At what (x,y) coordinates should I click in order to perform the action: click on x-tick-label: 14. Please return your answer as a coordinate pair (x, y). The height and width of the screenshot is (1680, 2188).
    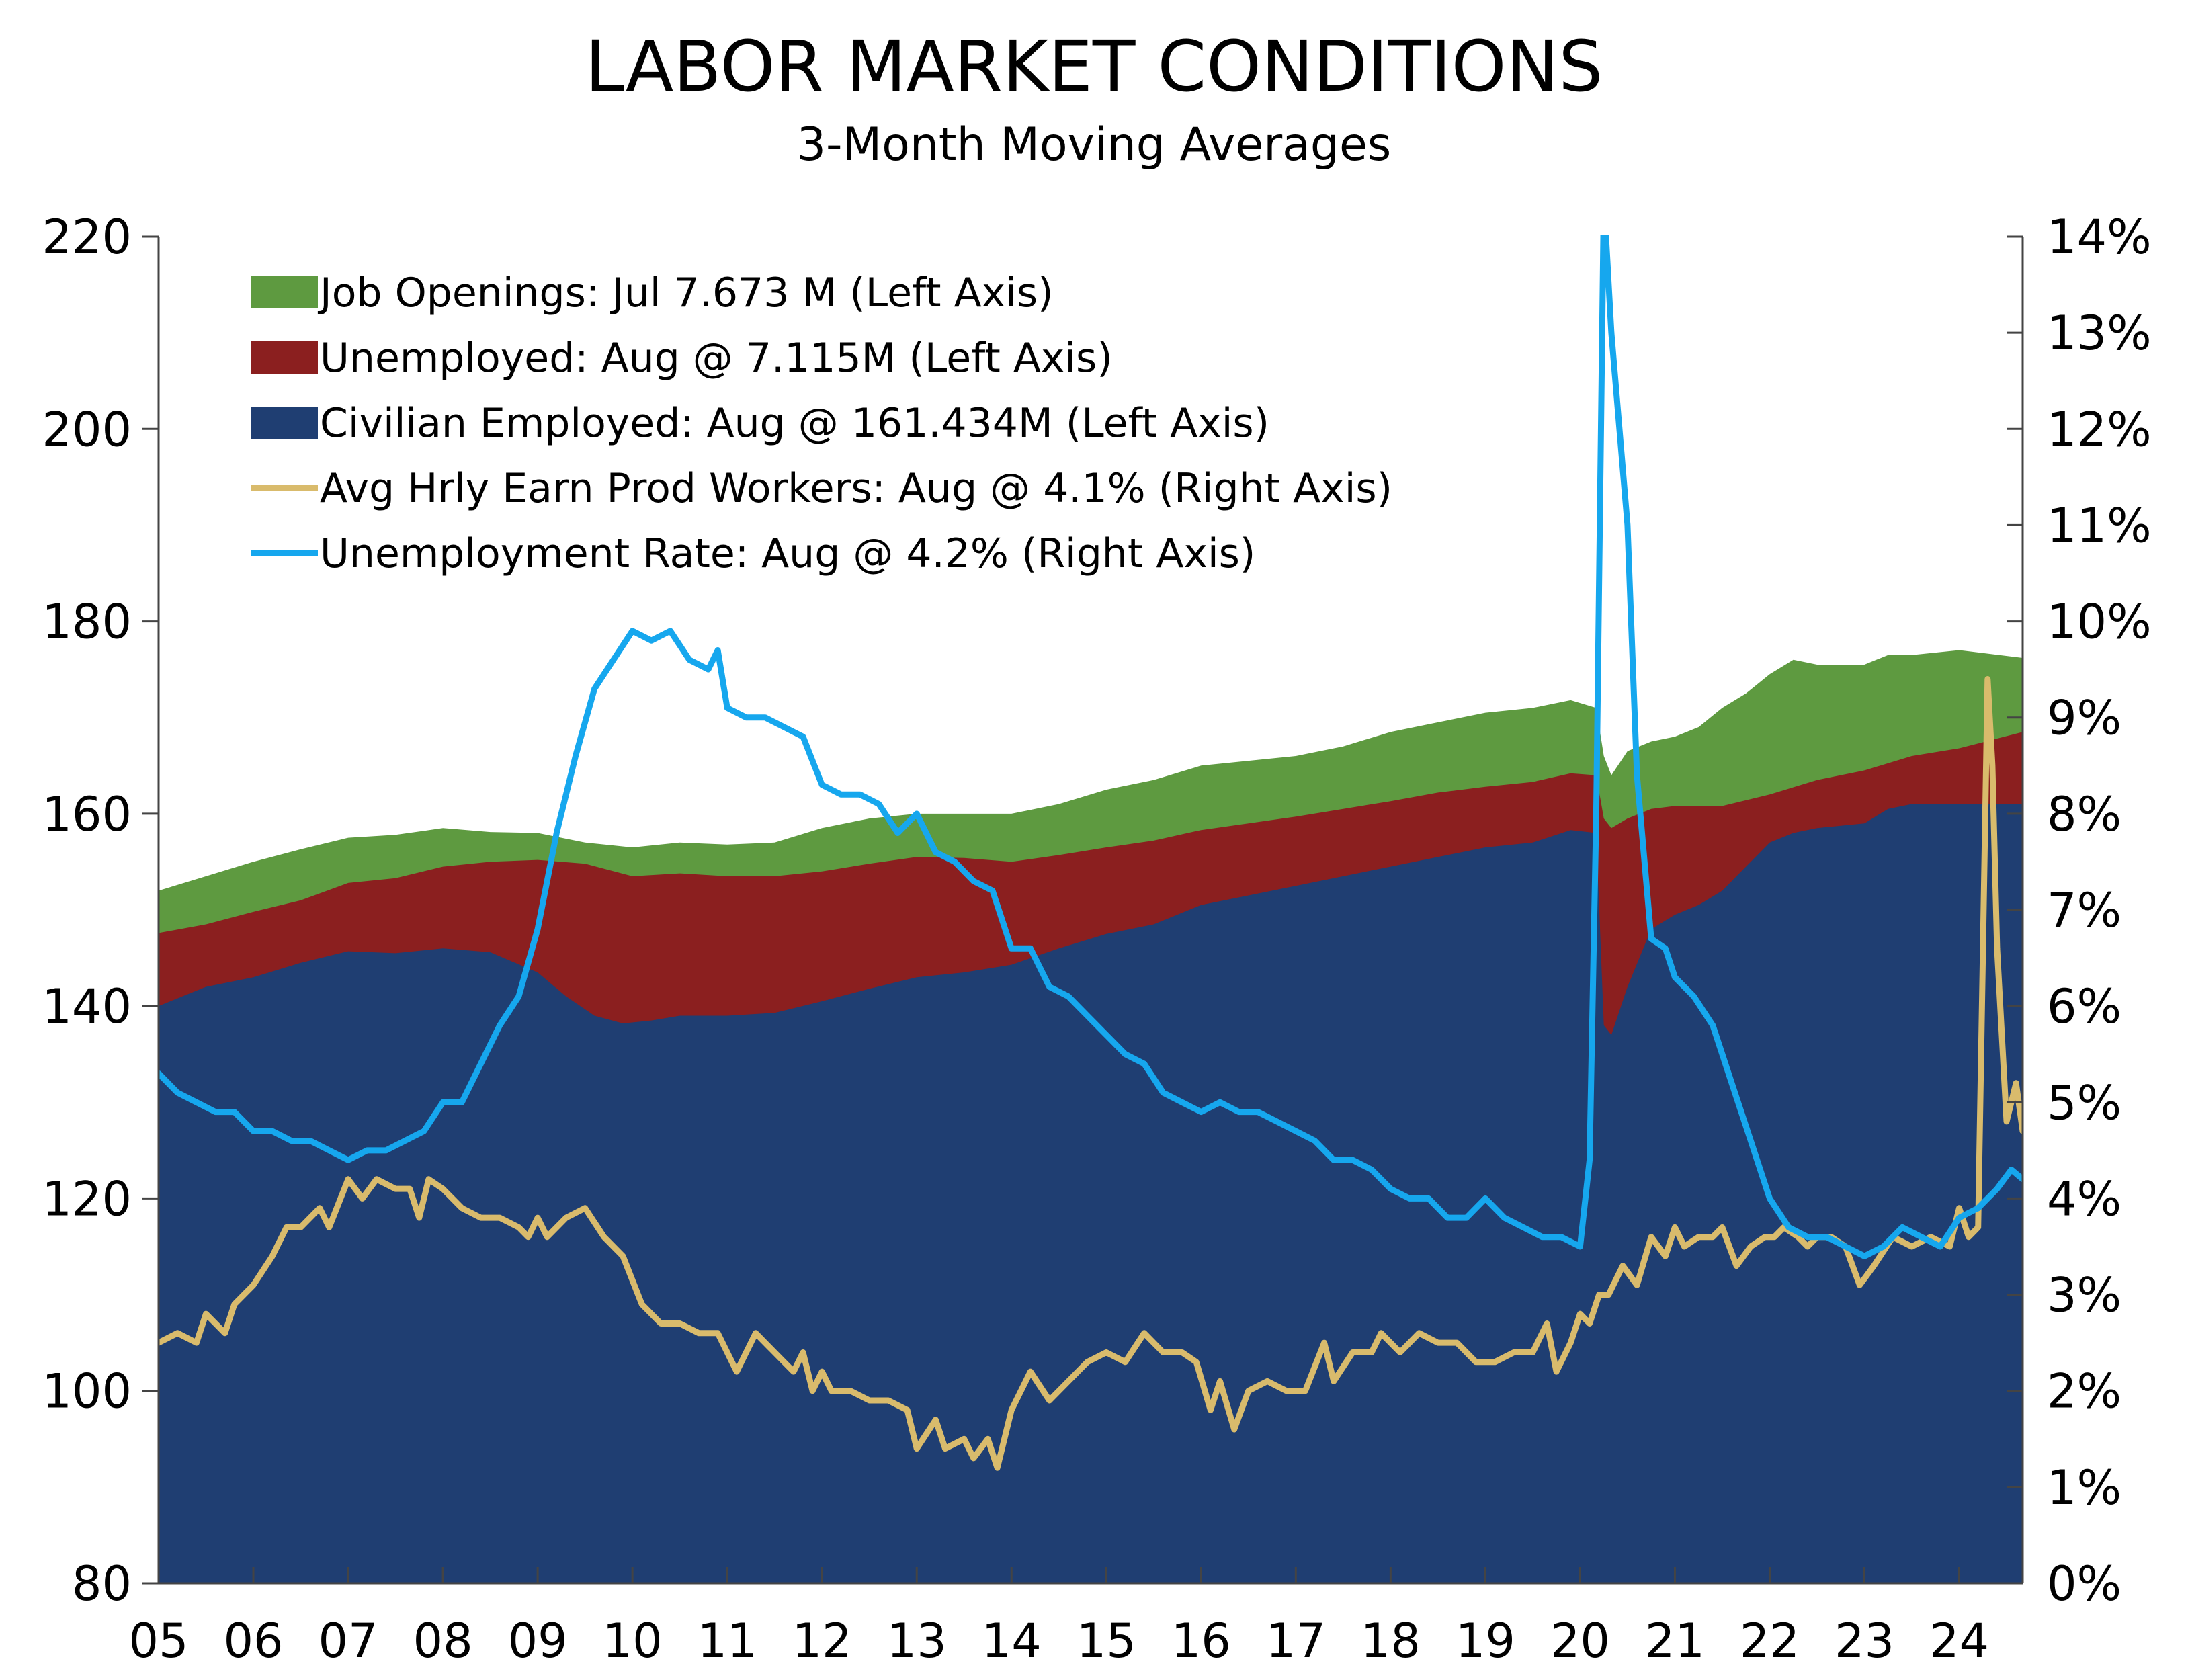
    Looking at the image, I should click on (1012, 1641).